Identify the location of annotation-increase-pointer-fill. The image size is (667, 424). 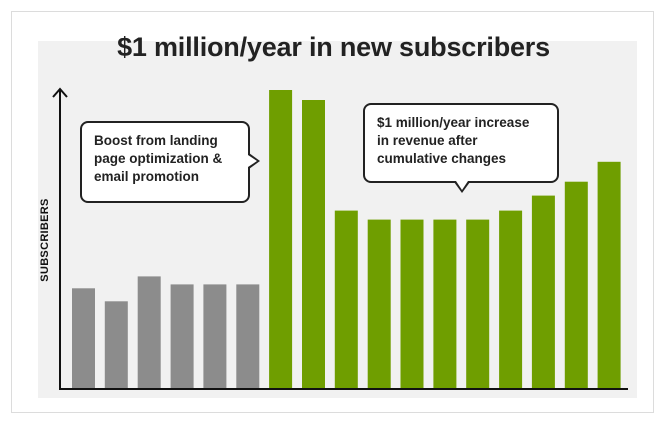
(462, 185).